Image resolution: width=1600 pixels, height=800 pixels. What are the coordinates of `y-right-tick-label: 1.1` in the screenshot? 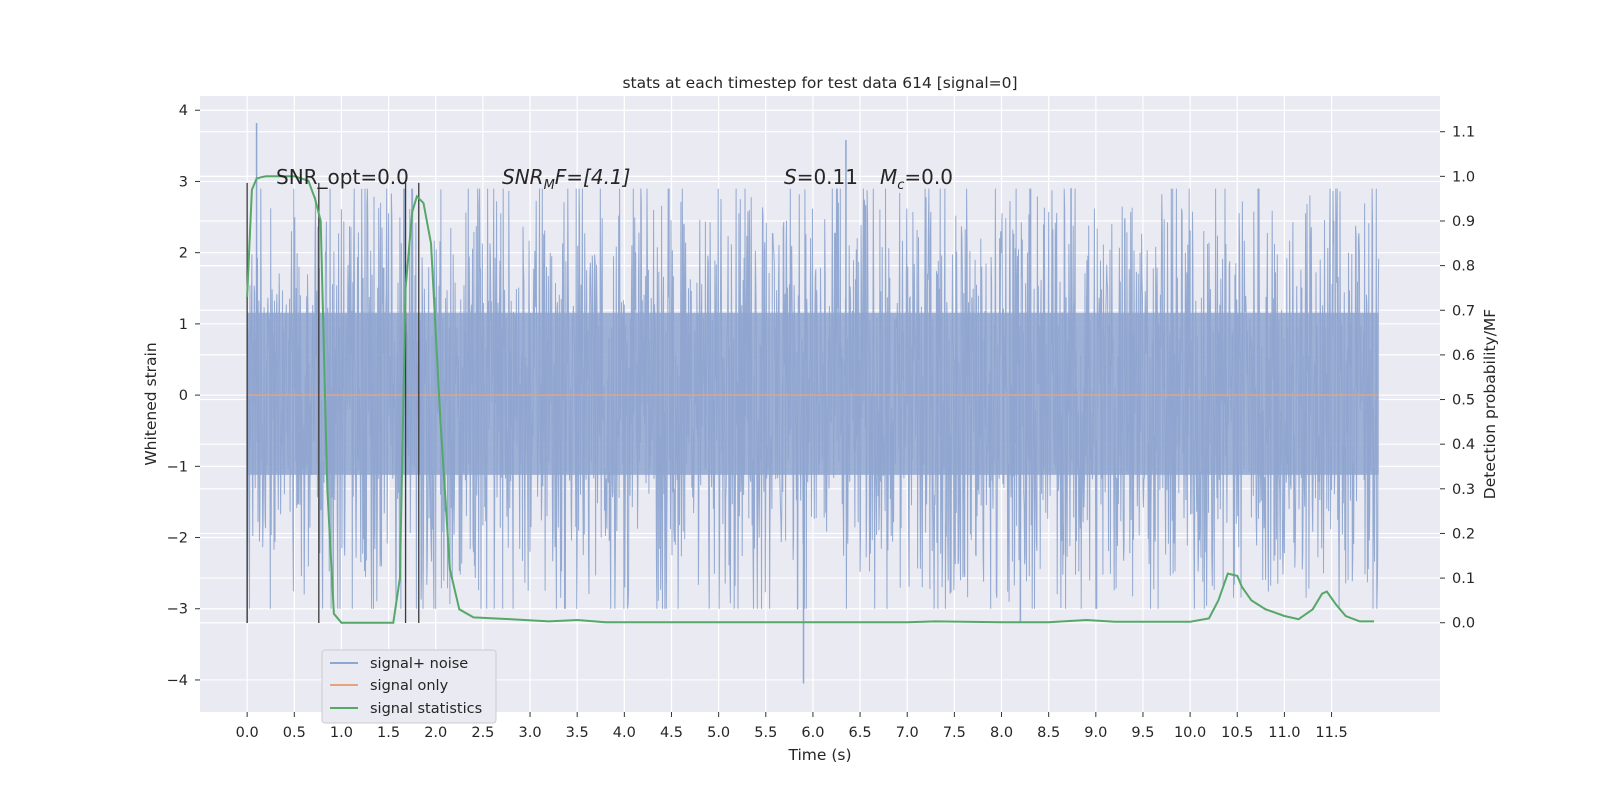 It's located at (1463, 133).